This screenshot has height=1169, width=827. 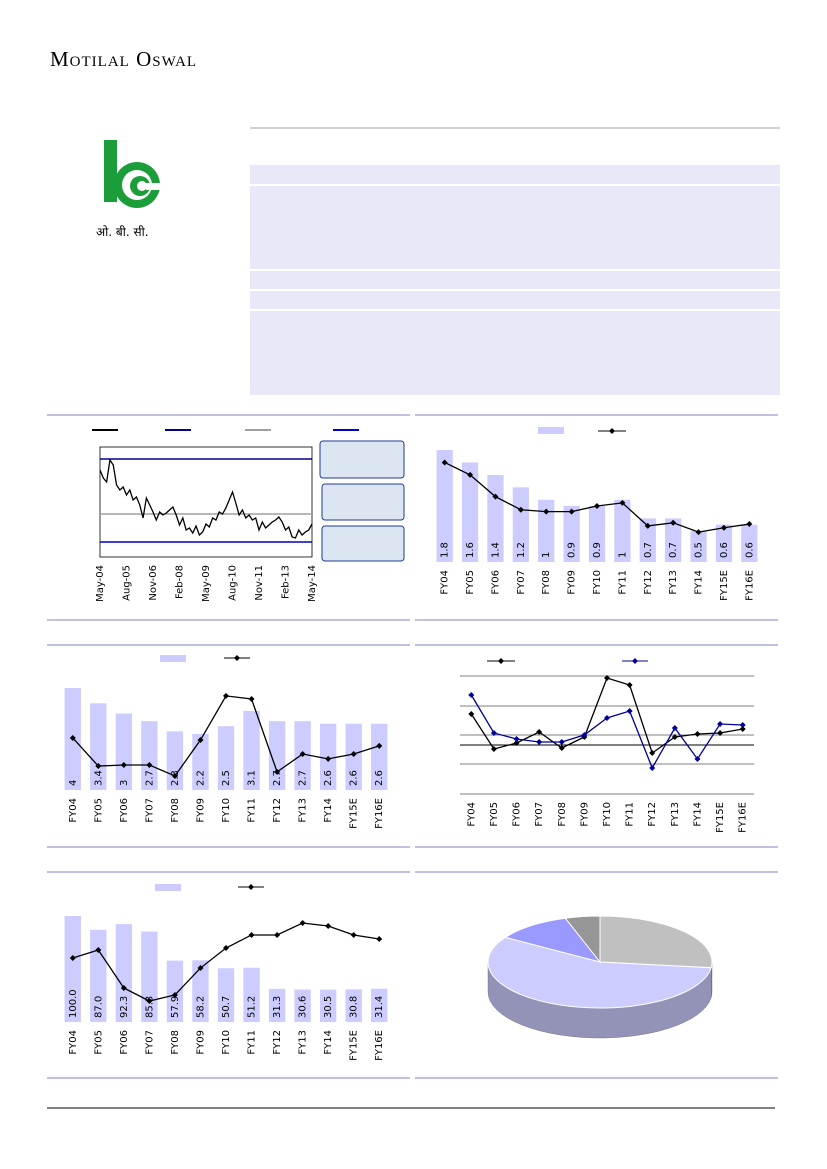 What do you see at coordinates (226, 778) in the screenshot?
I see `data-label: 2.5` at bounding box center [226, 778].